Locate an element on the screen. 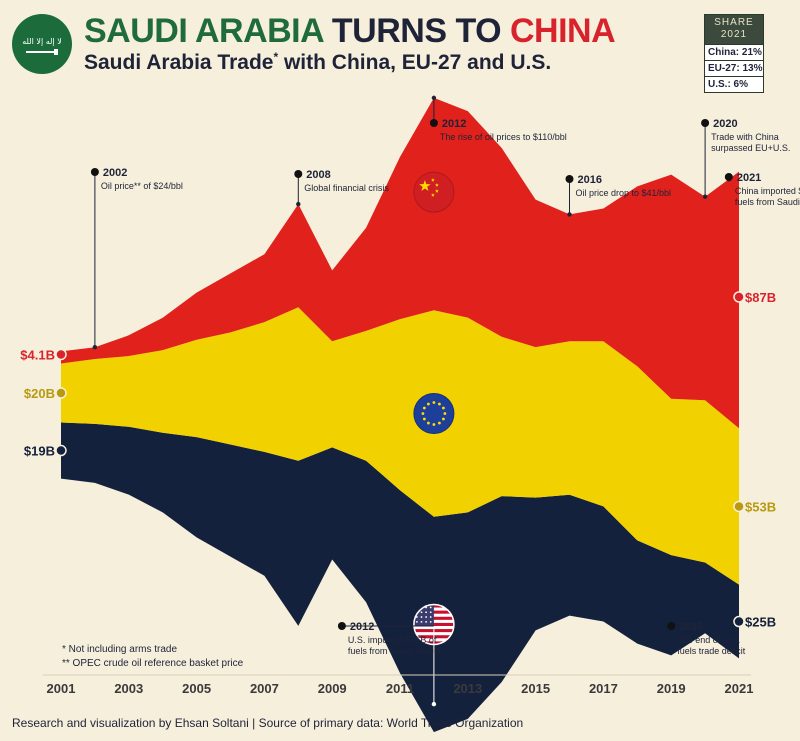 This screenshot has width=800, height=741. saudi-flag-script: لا إله إلا الله is located at coordinates (42, 42).